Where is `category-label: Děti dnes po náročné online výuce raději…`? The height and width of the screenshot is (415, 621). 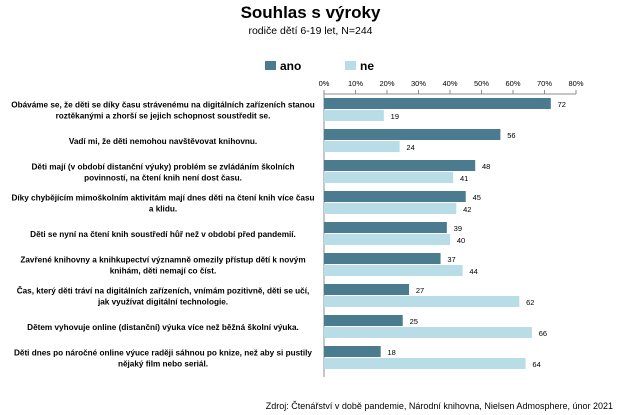 category-label: Děti dnes po náročné online výuce raději… is located at coordinates (163, 359).